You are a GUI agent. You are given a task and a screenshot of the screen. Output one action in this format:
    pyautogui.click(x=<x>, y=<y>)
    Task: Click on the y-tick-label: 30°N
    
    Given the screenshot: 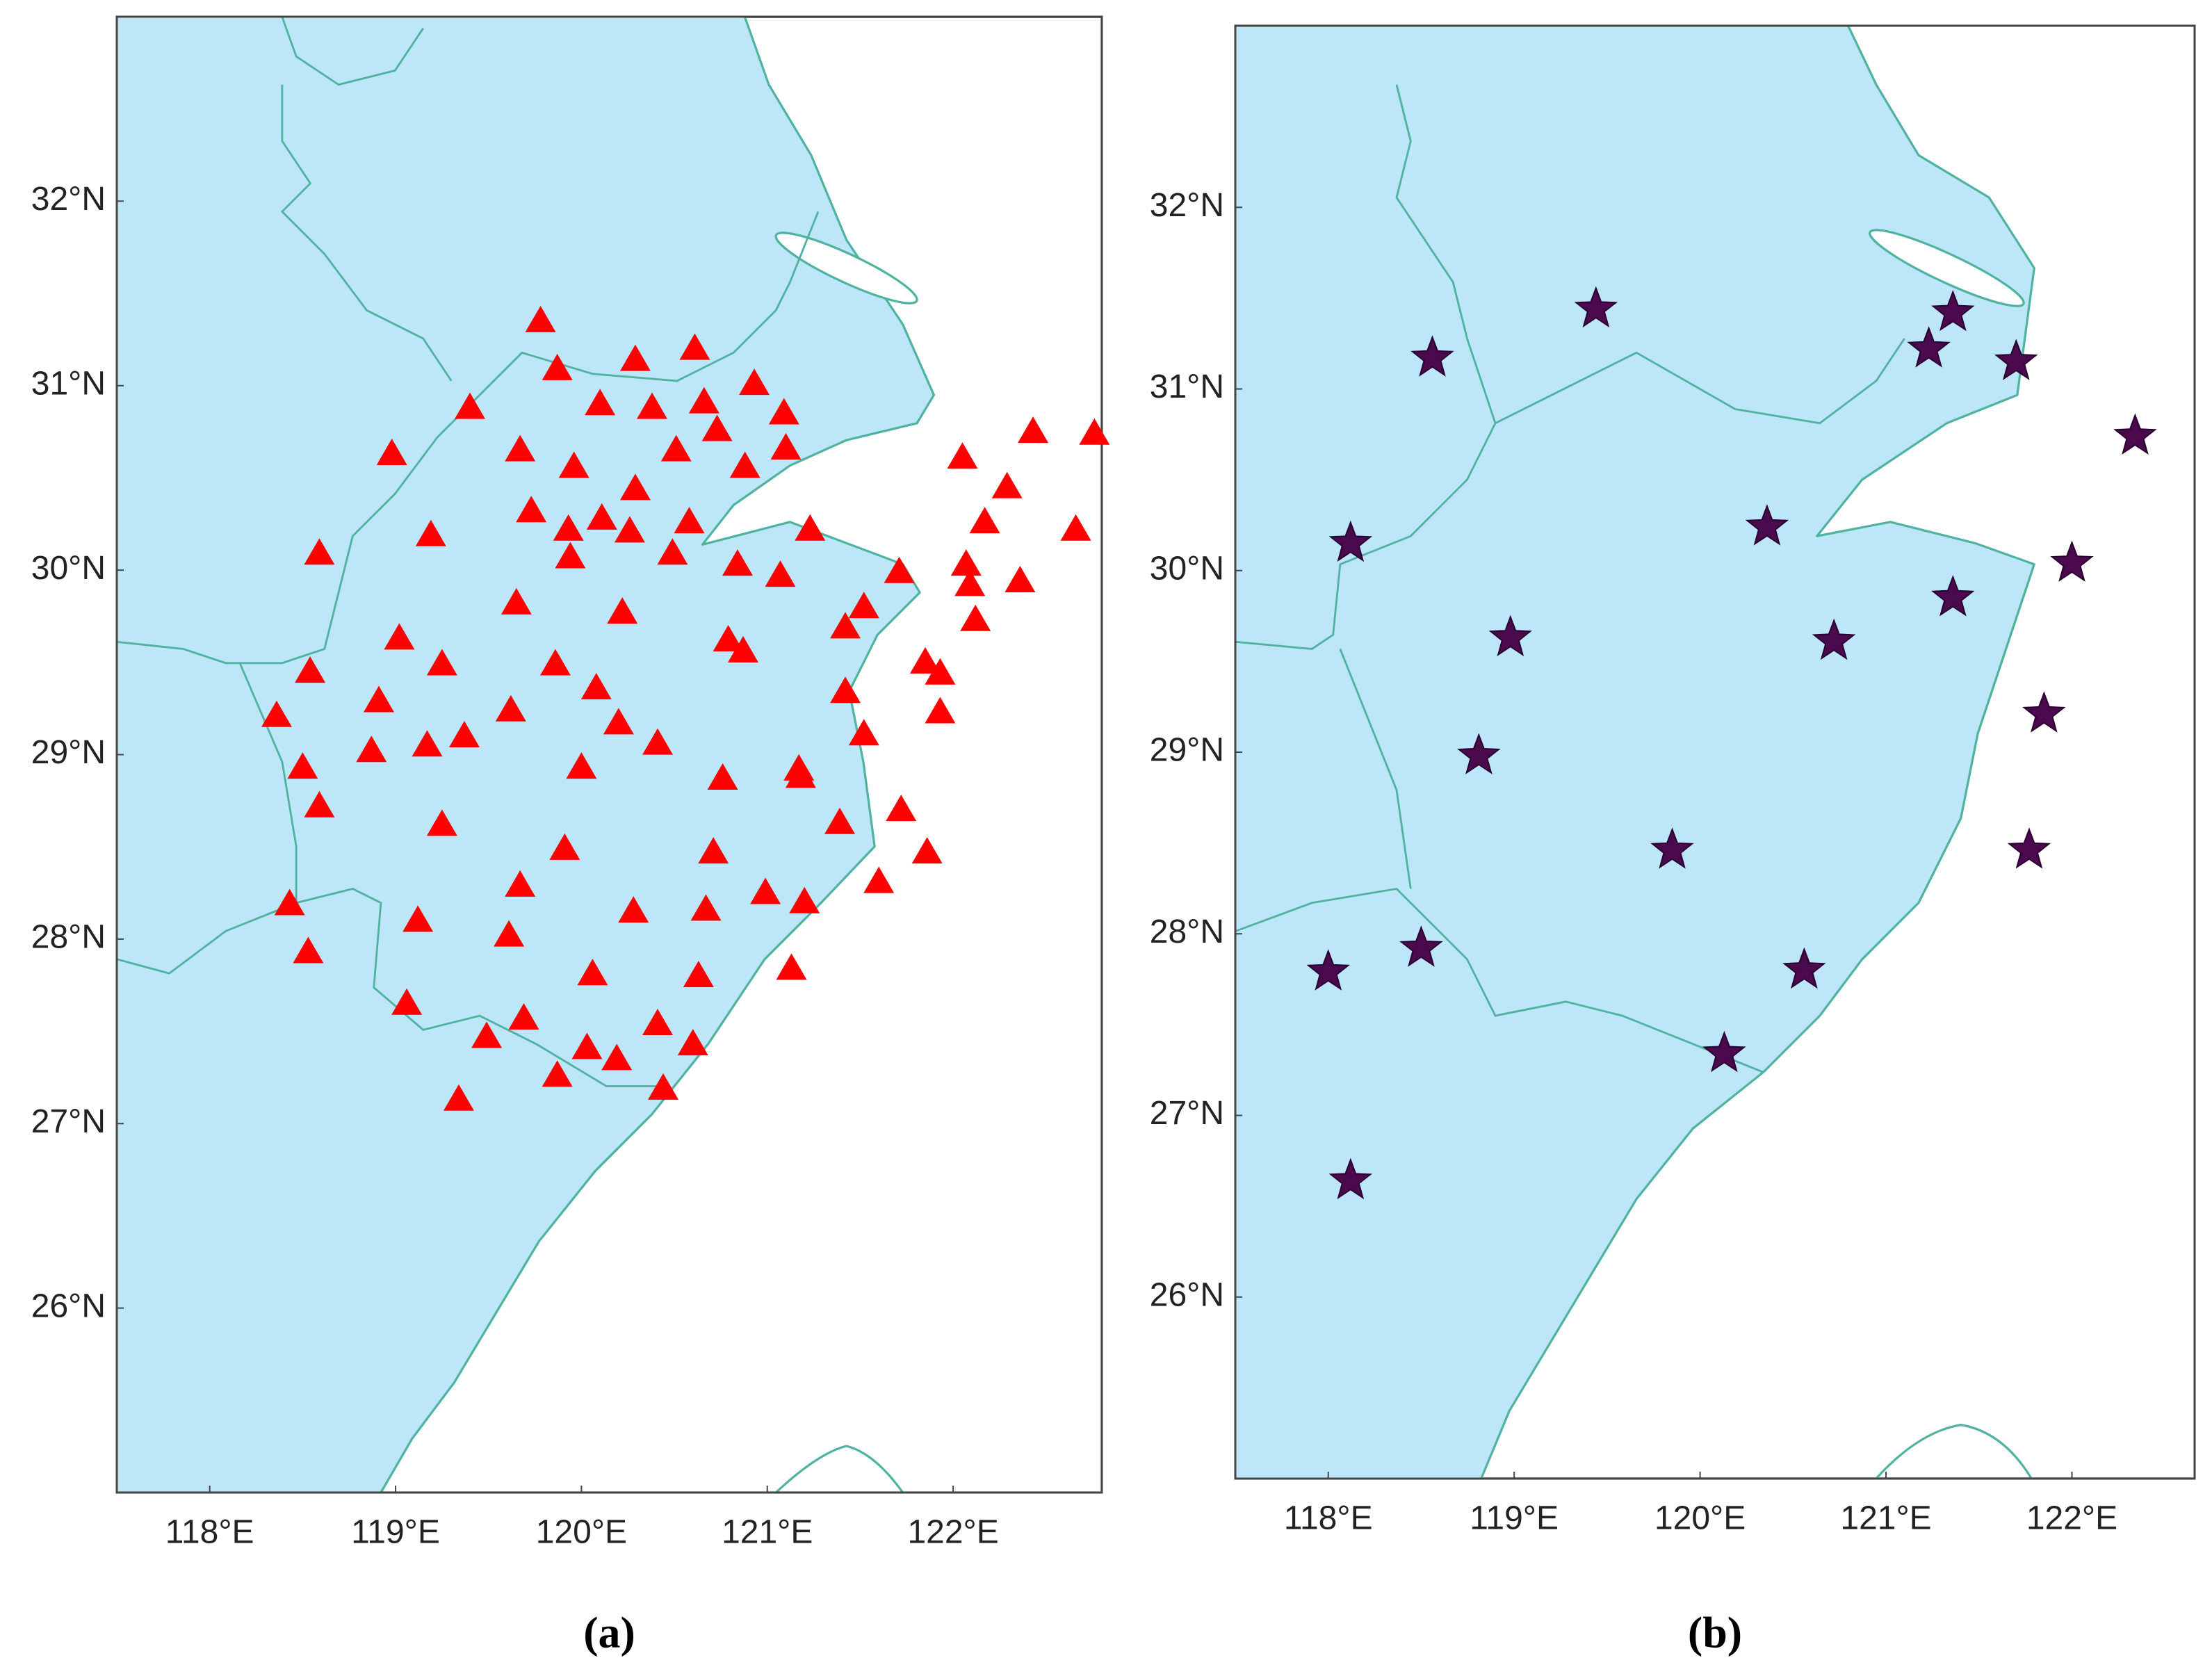 What is the action you would take?
    pyautogui.click(x=1187, y=568)
    